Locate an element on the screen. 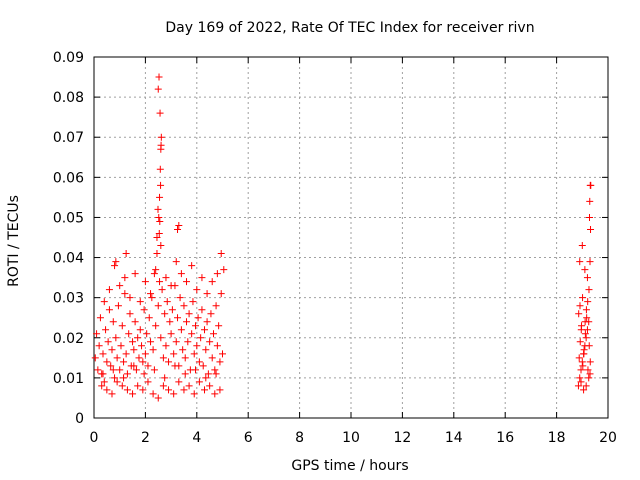  x-tick-label: 6 is located at coordinates (248, 438).